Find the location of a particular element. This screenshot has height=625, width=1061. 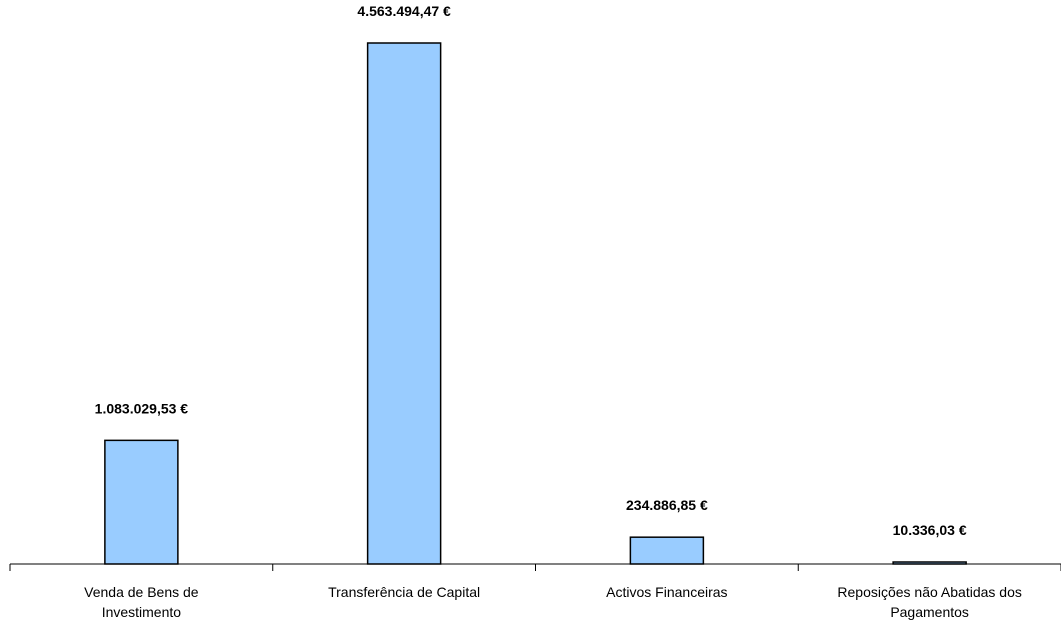

category-label-reposicoes-nao-abatidas-dos-pagamentos: Reposições não Abatidas dos Pagamentos is located at coordinates (929, 602).